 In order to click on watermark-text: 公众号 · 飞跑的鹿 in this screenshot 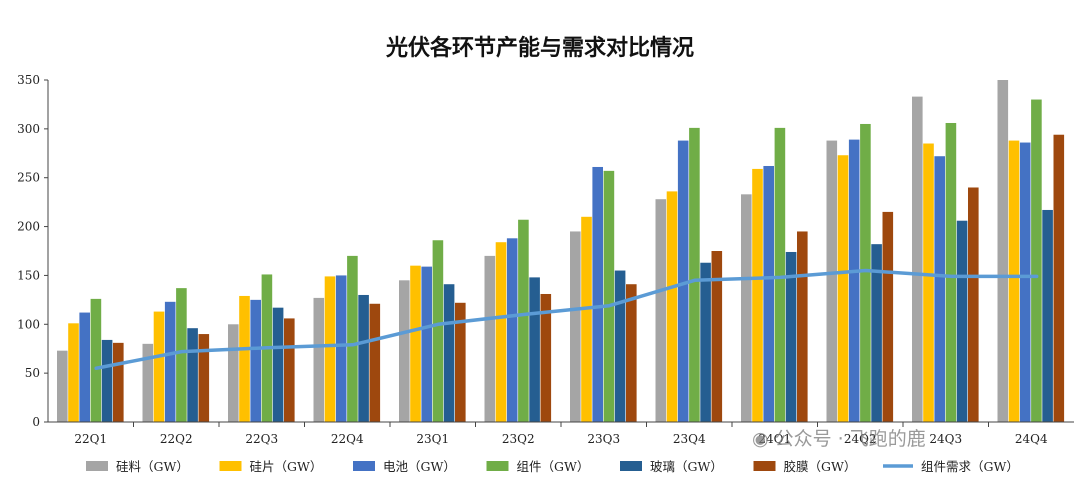, I will do `click(850, 439)`.